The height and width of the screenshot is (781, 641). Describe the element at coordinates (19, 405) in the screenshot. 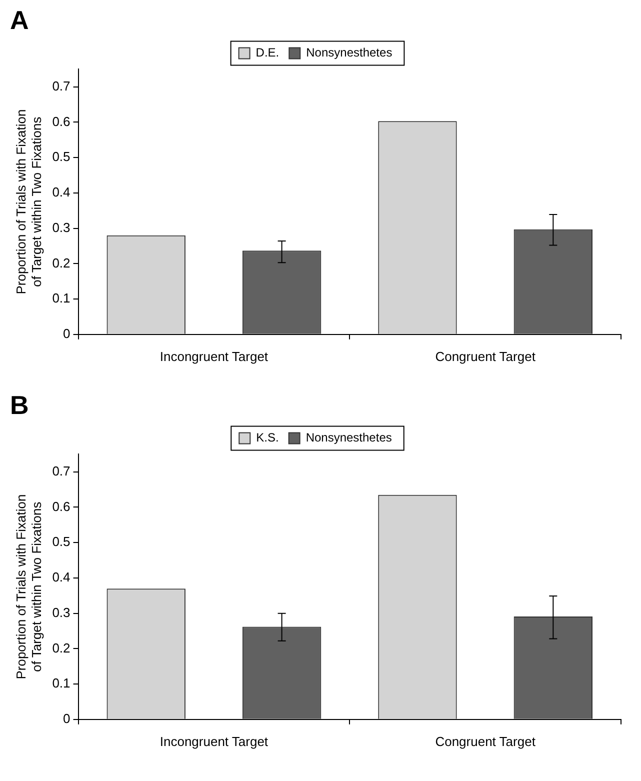

I see `chart-title: B` at that location.